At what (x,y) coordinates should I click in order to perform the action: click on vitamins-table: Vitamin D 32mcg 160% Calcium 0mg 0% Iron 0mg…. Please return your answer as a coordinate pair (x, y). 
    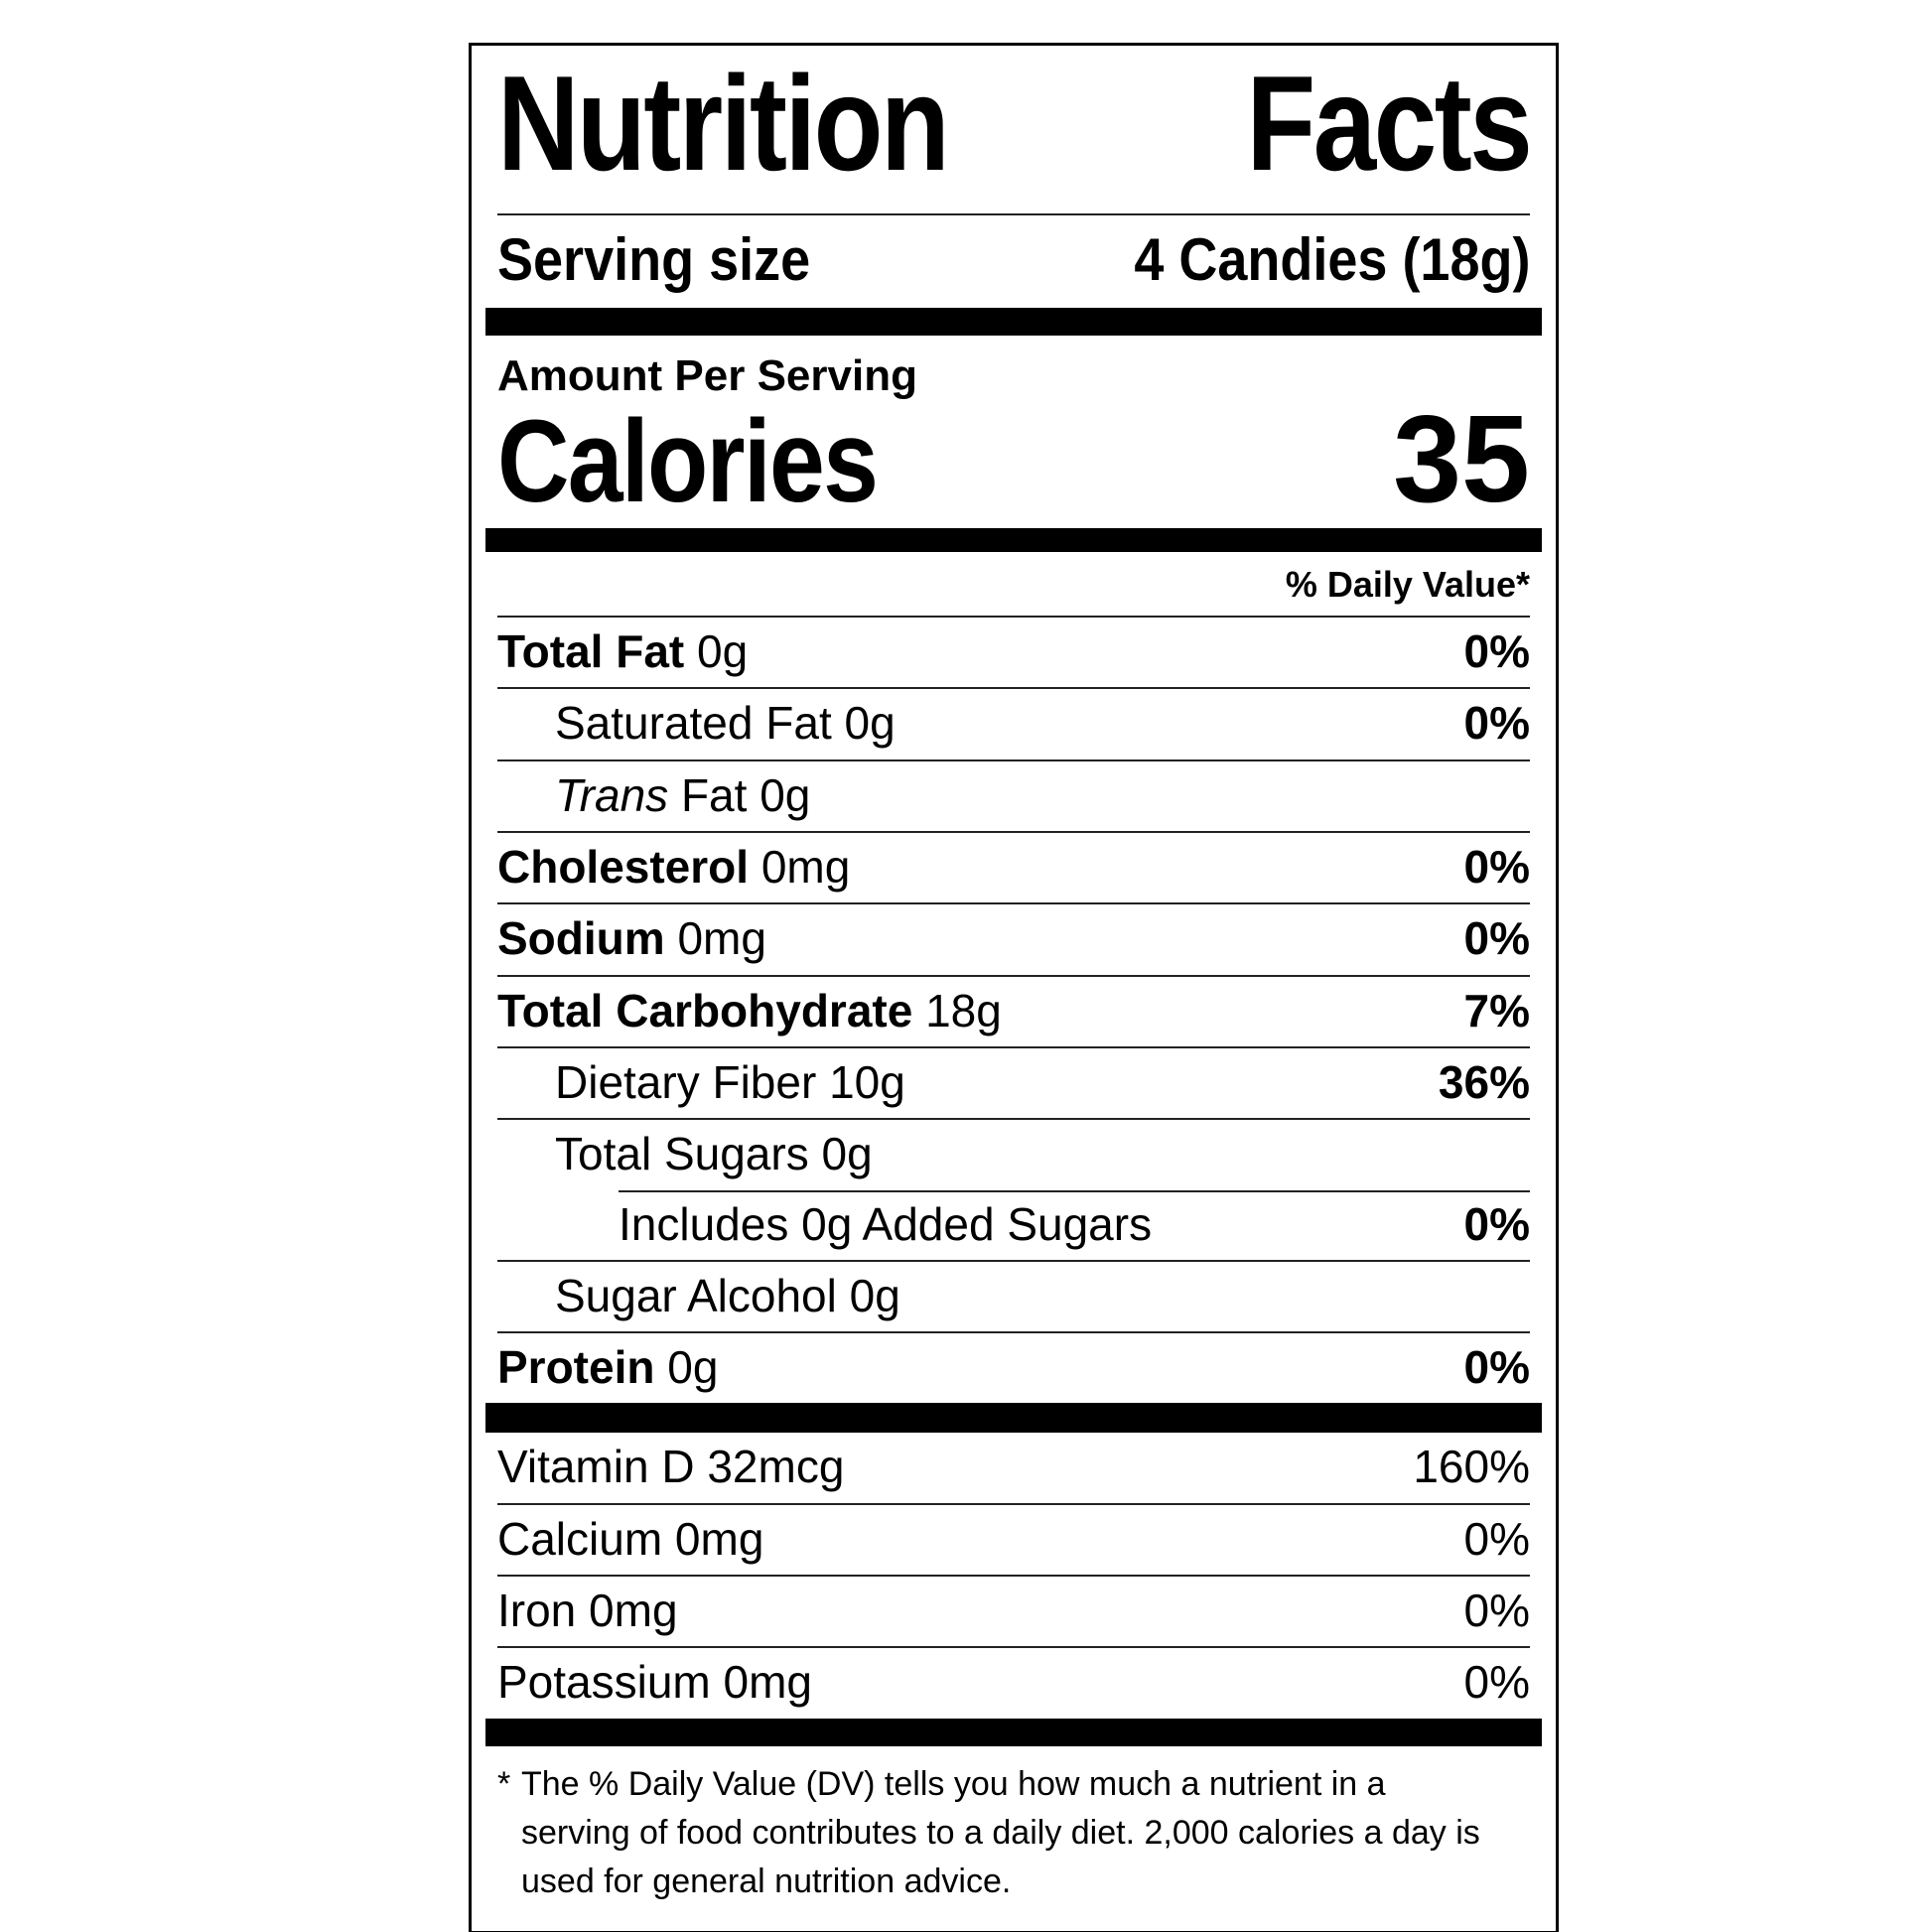
    Looking at the image, I should click on (1014, 1576).